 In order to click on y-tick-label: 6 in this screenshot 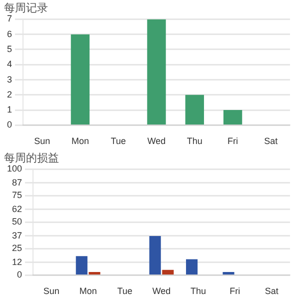, I will do `click(9, 33)`.